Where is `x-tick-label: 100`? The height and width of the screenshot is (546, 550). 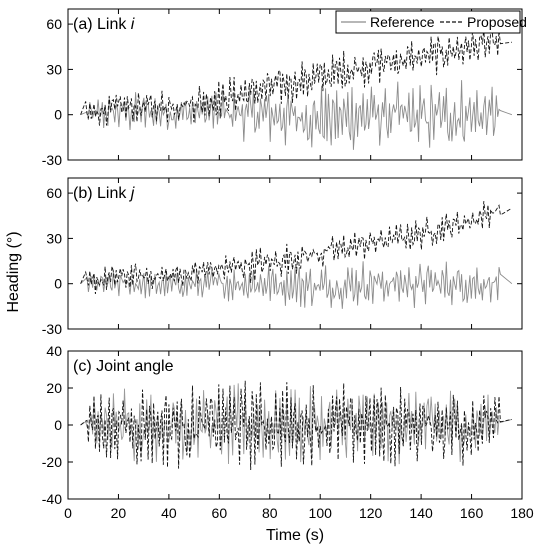
x-tick-label: 100 is located at coordinates (321, 513).